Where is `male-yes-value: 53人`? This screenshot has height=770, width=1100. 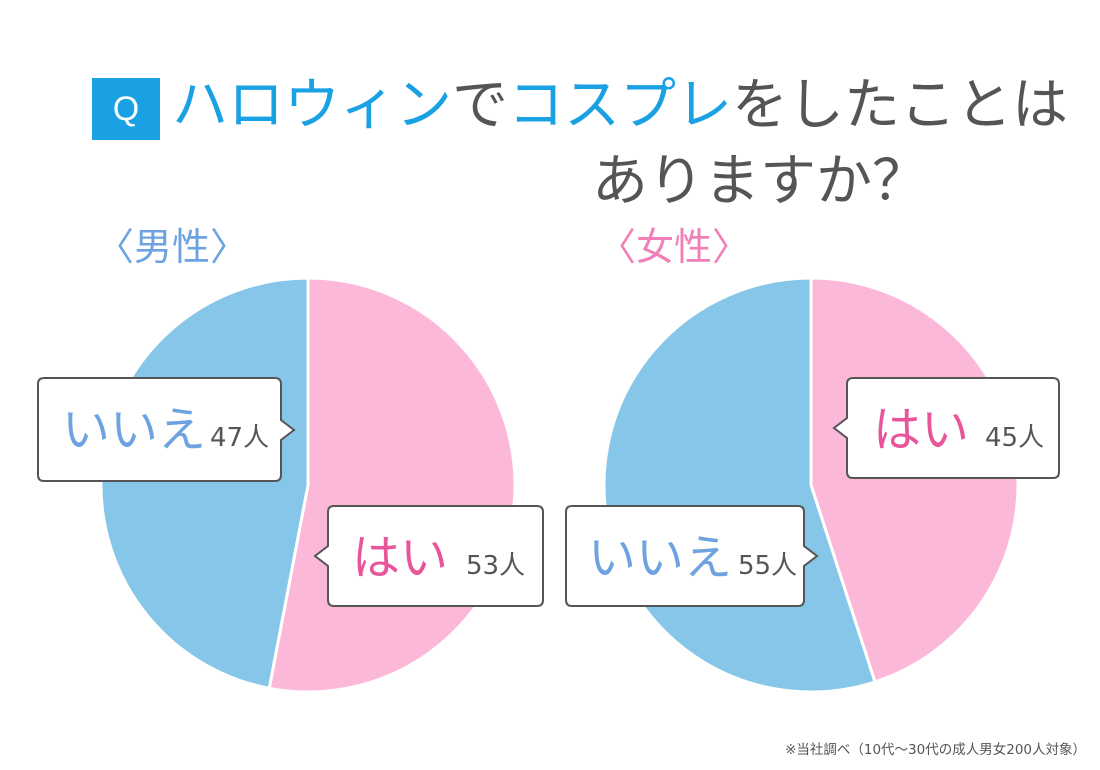 male-yes-value: 53人 is located at coordinates (495, 566).